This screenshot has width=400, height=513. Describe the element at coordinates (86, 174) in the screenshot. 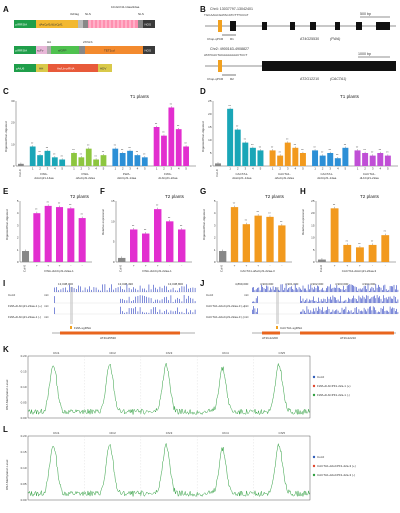

I see `panel-c-group-label-1: FWA-` at that location.